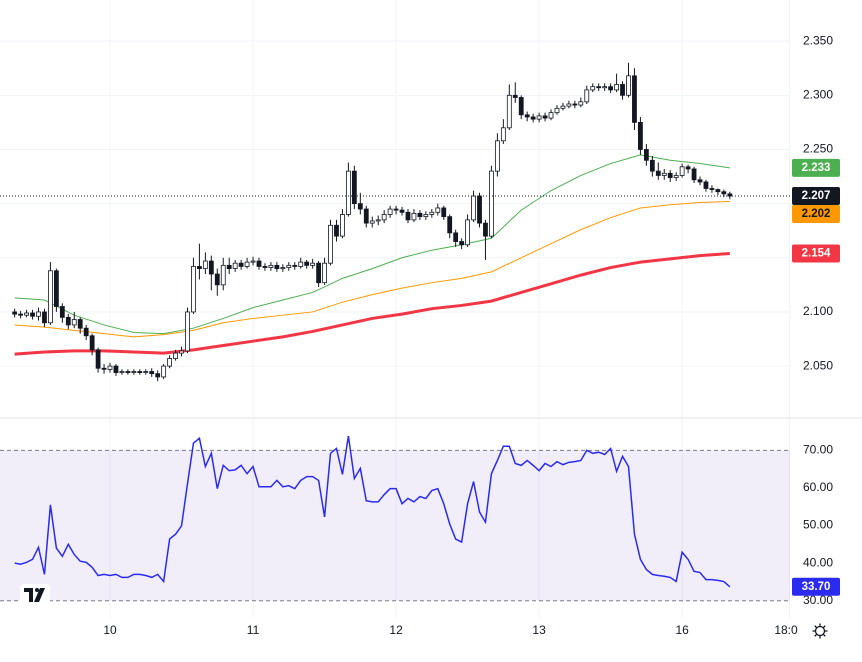  I want to click on price-tag: 2.154, so click(816, 253).